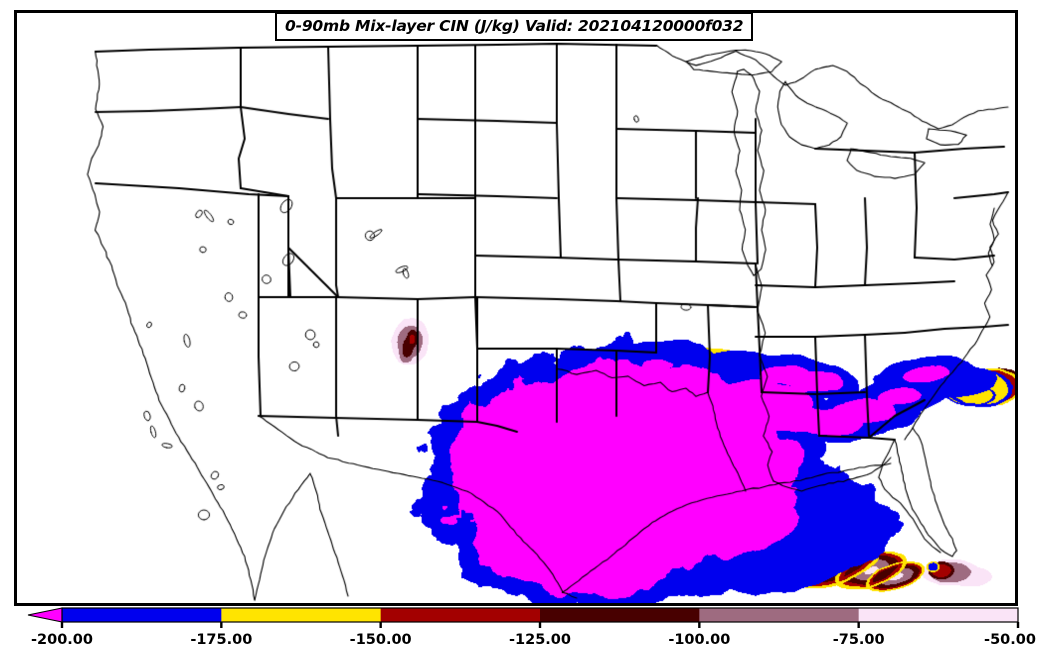 This screenshot has height=657, width=1044. What do you see at coordinates (45, 615) in the screenshot?
I see `colorbar-extend-arrow` at bounding box center [45, 615].